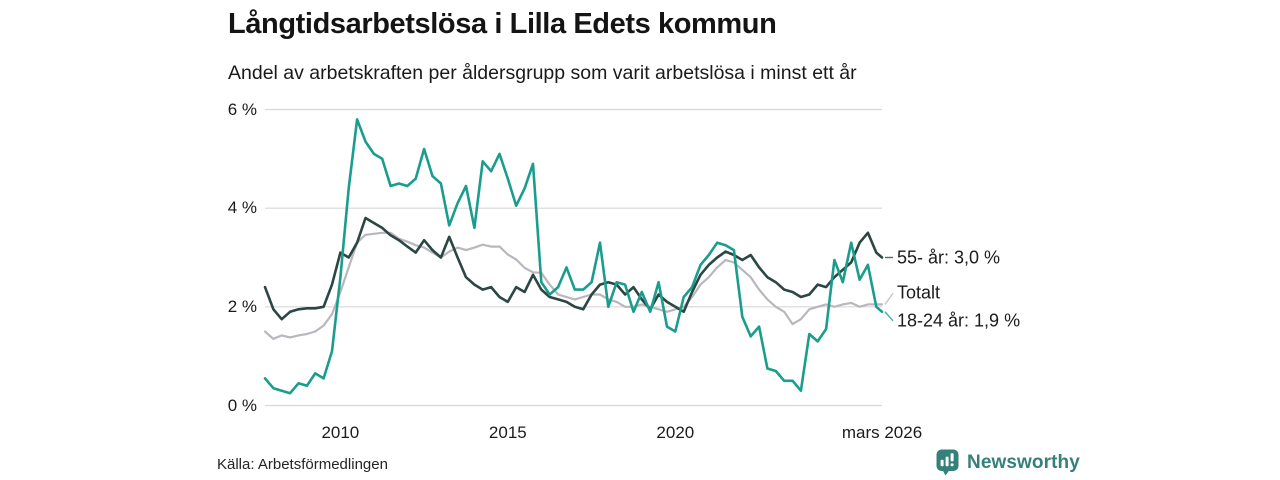 This screenshot has height=480, width=1280. What do you see at coordinates (507, 432) in the screenshot?
I see `x-axis-tick-label: 2015` at bounding box center [507, 432].